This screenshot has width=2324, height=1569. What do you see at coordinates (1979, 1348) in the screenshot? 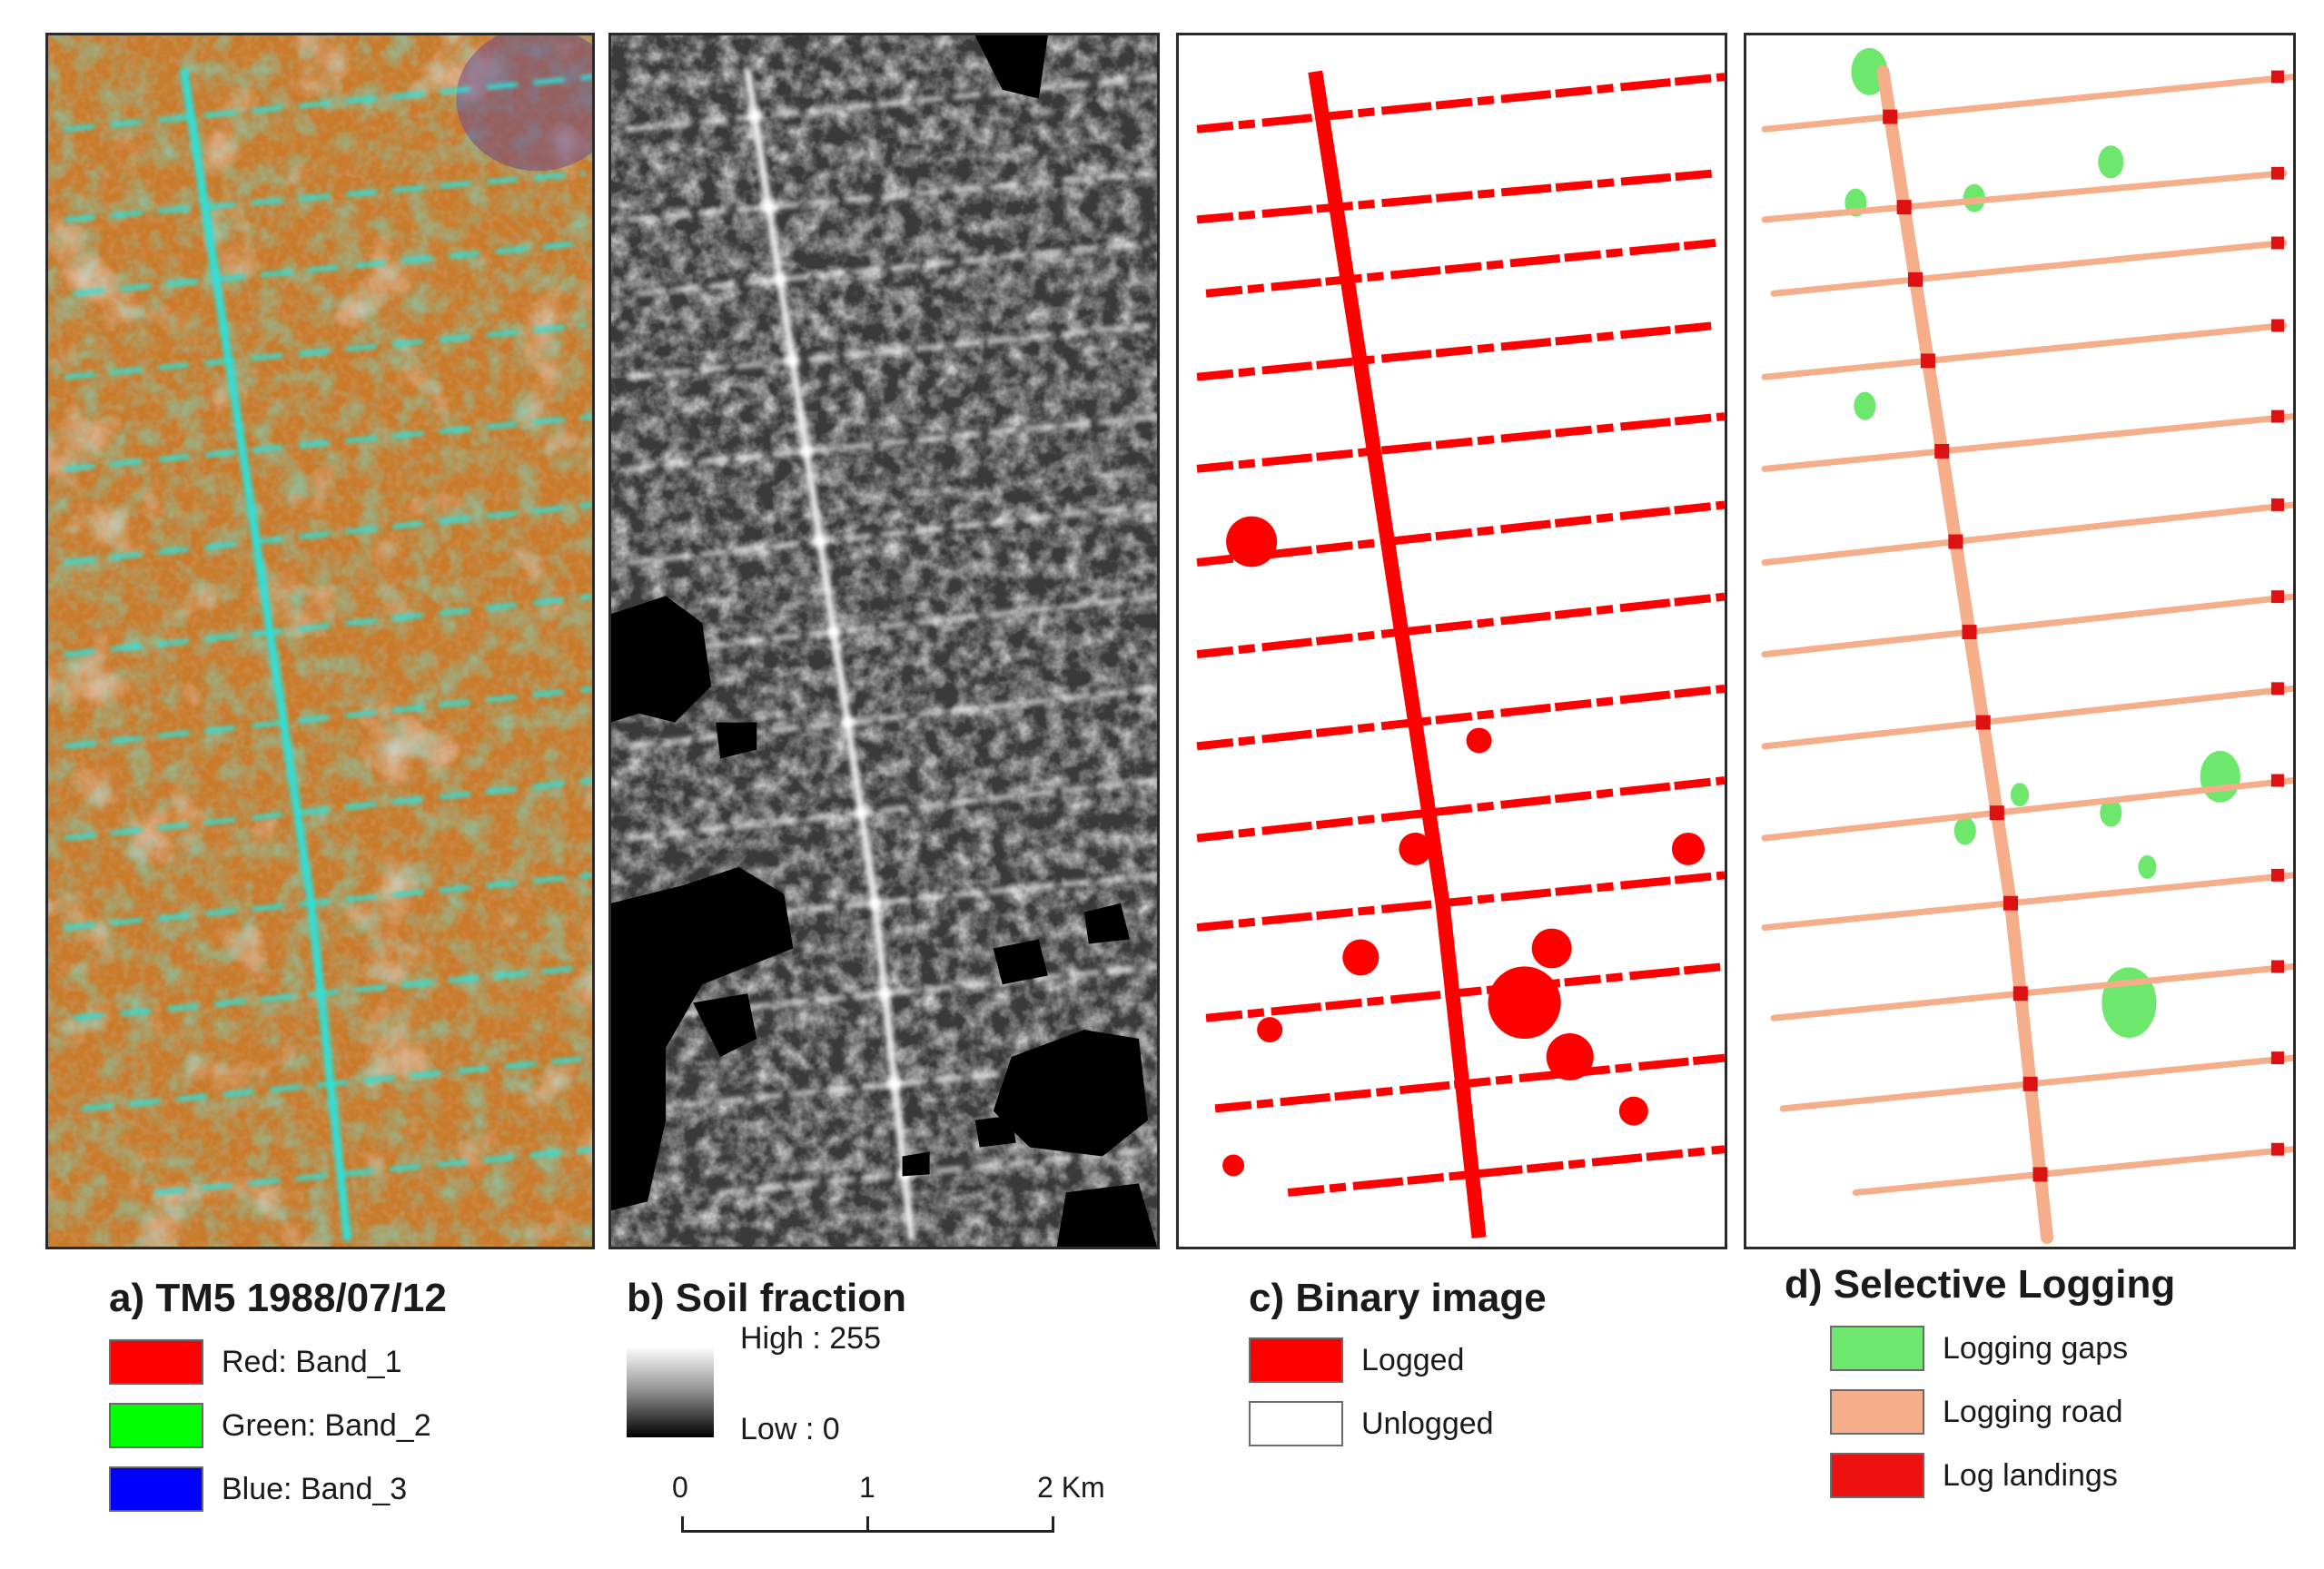
I see `legend-item-gaps: Logging gaps` at bounding box center [1979, 1348].